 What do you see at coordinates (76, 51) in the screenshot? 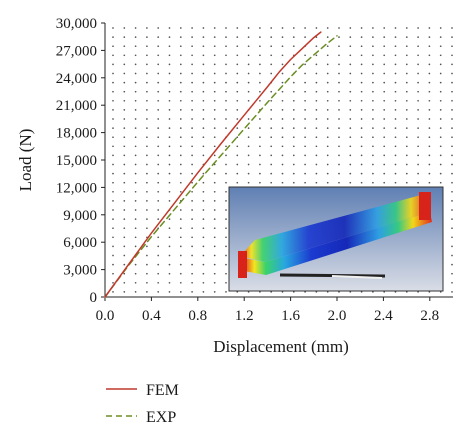
I see `y-tick-label: 27,000` at bounding box center [76, 51].